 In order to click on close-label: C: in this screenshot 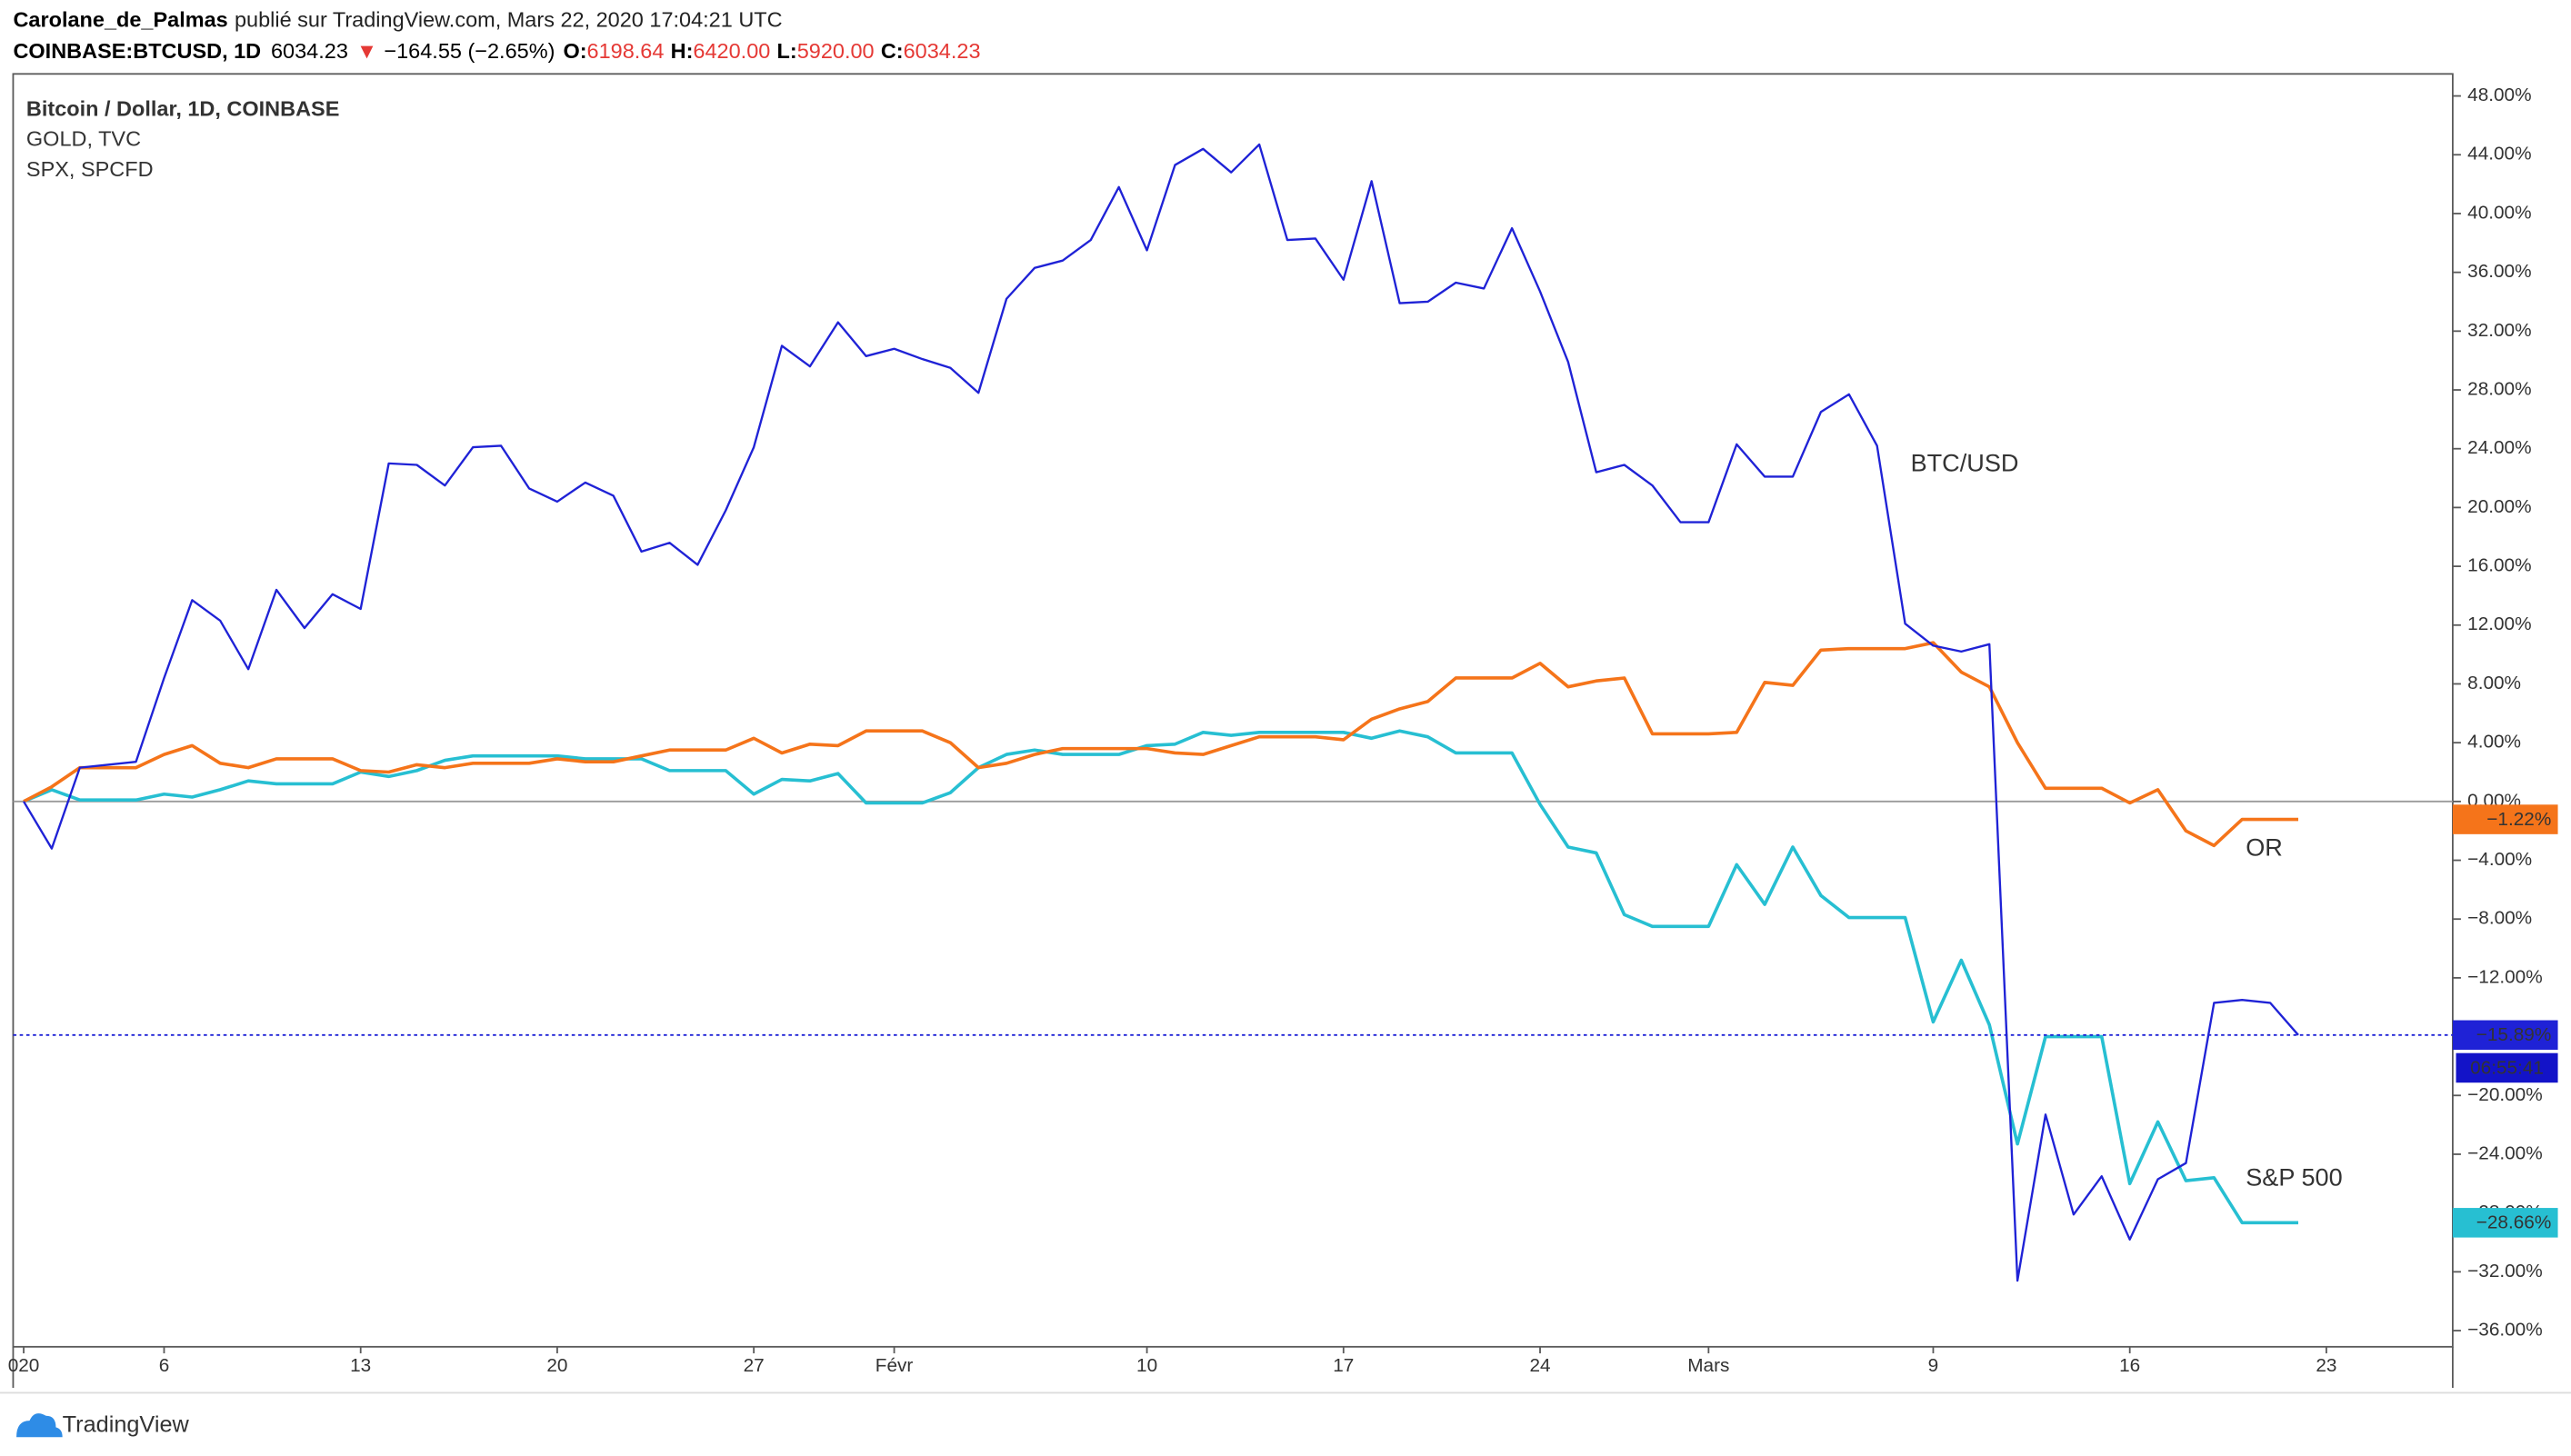, I will do `click(892, 51)`.